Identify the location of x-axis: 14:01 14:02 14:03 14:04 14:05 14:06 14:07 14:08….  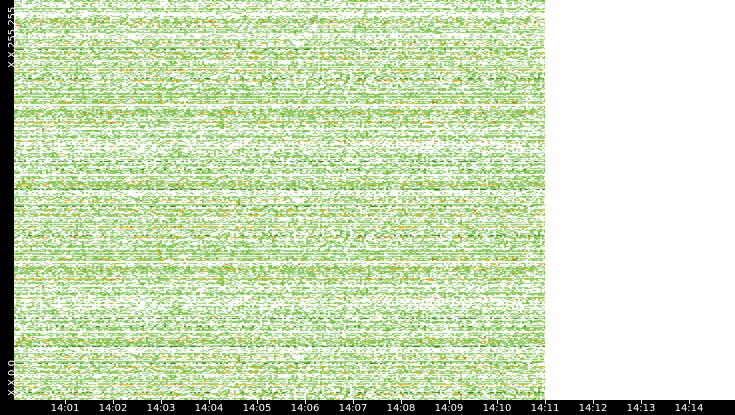
(367, 407).